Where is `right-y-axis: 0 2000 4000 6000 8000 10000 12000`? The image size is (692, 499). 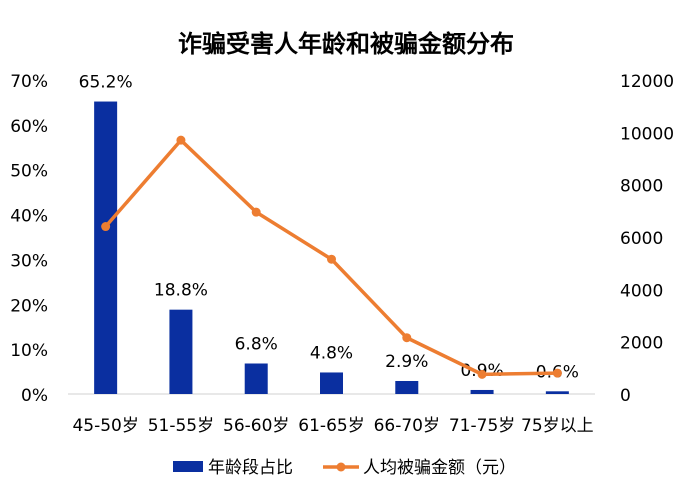 right-y-axis: 0 2000 4000 6000 8000 10000 12000 is located at coordinates (647, 239).